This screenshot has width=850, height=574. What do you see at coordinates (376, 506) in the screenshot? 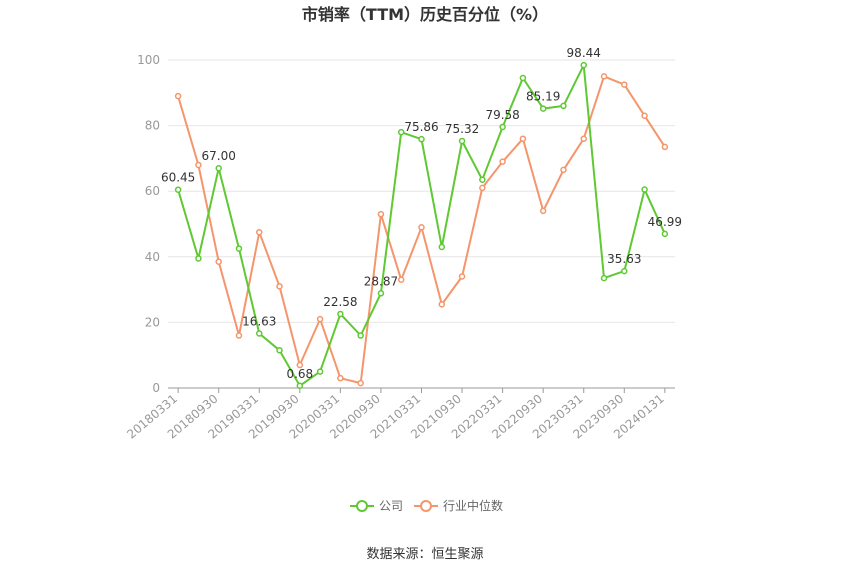
I see `legend-item-0: 公司` at bounding box center [376, 506].